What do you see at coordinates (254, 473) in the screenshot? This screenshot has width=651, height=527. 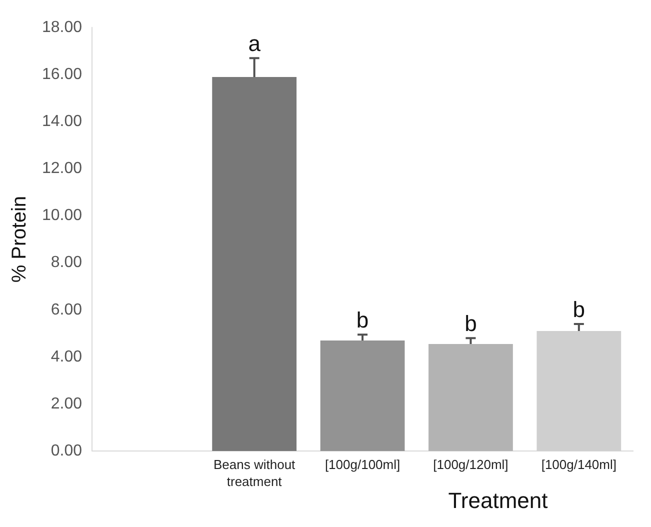 I see `x-tick-label: Beans without treatment` at bounding box center [254, 473].